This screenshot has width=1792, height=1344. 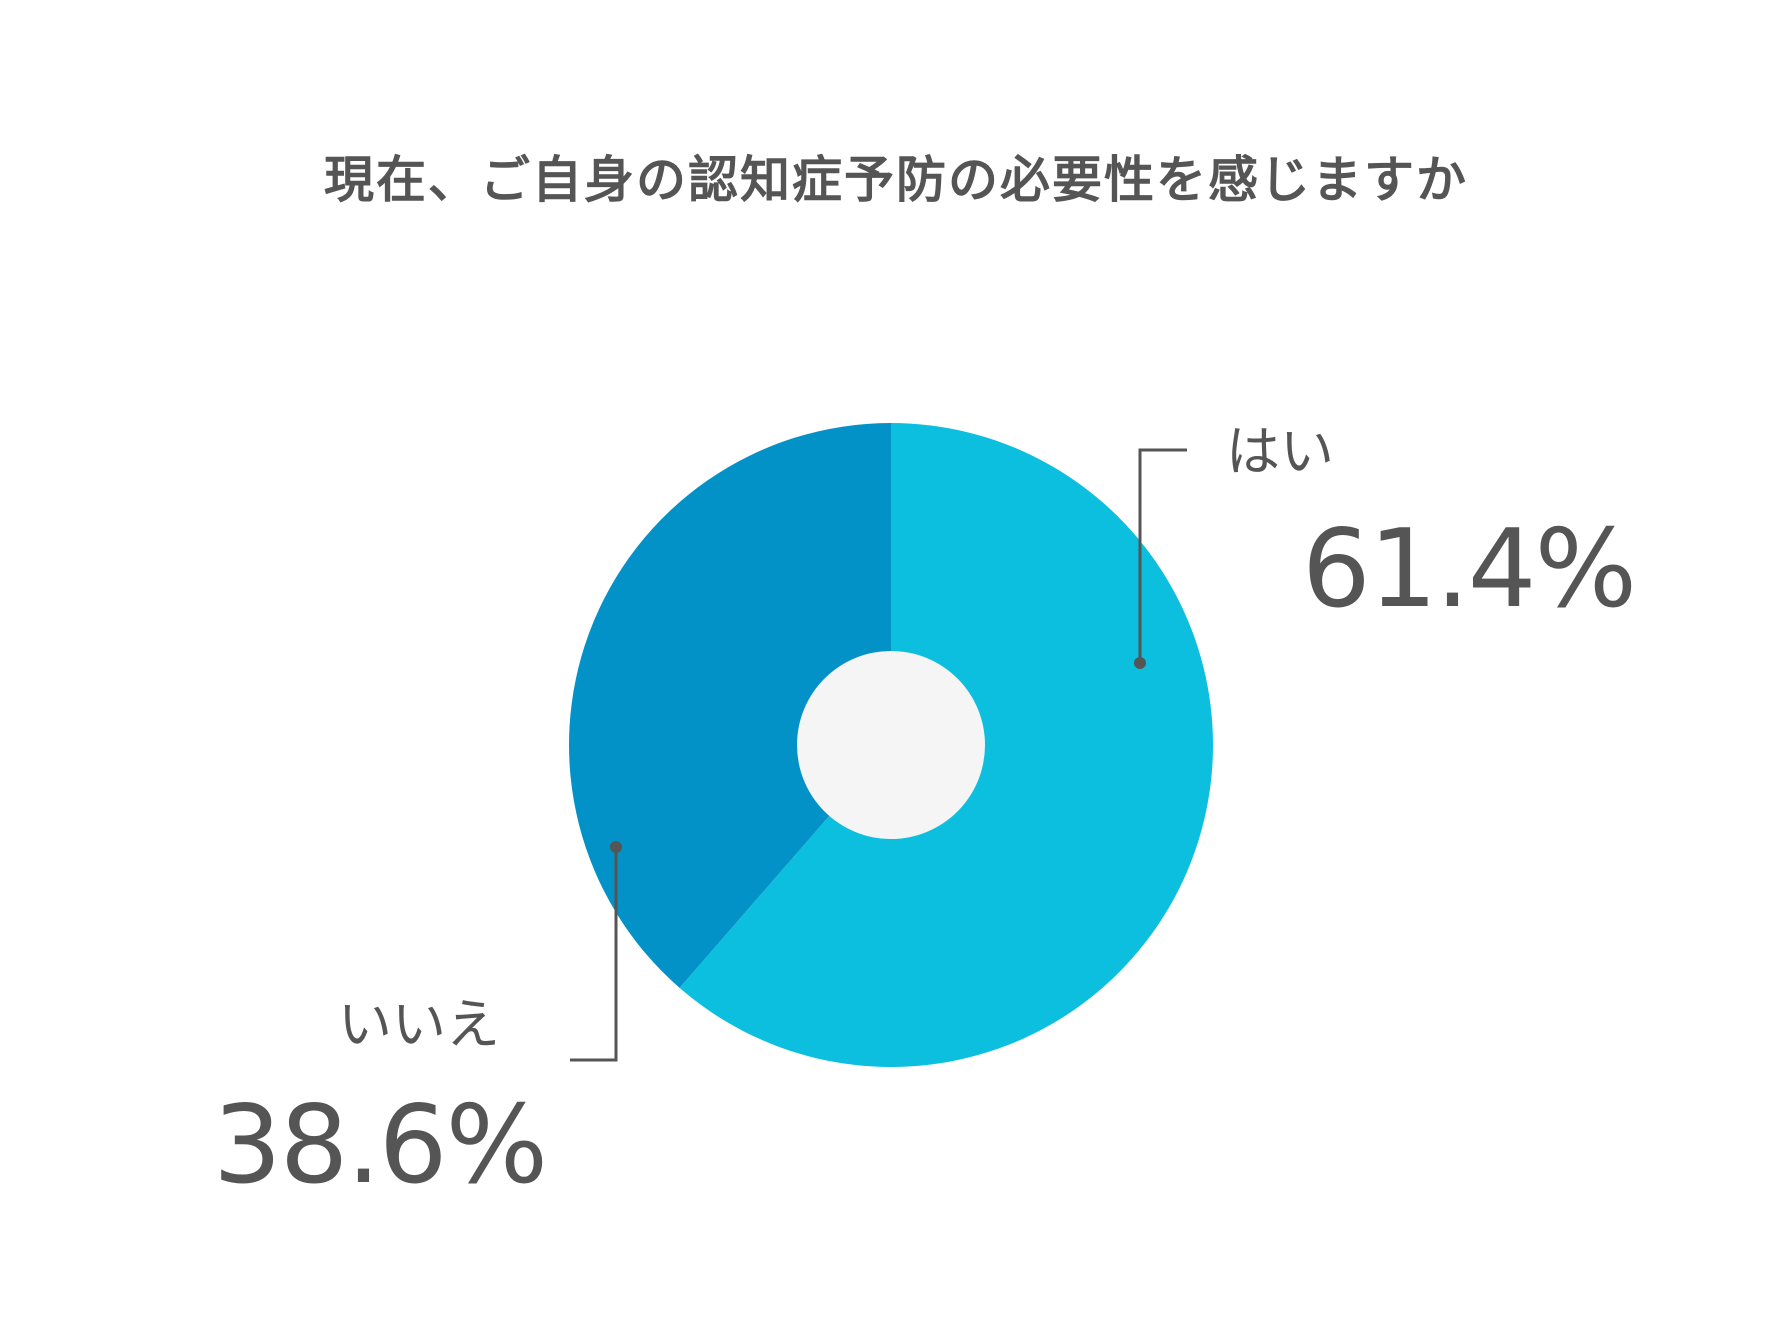 I want to click on chart-title: 現在、ご自身の認知症予防の必要性を感じますか, so click(x=896, y=180).